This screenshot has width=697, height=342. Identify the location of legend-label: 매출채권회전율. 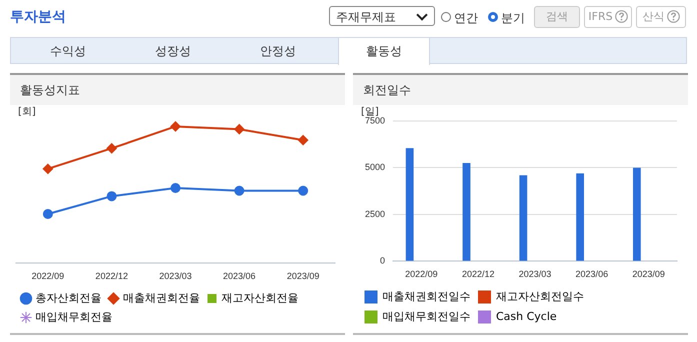
(161, 297).